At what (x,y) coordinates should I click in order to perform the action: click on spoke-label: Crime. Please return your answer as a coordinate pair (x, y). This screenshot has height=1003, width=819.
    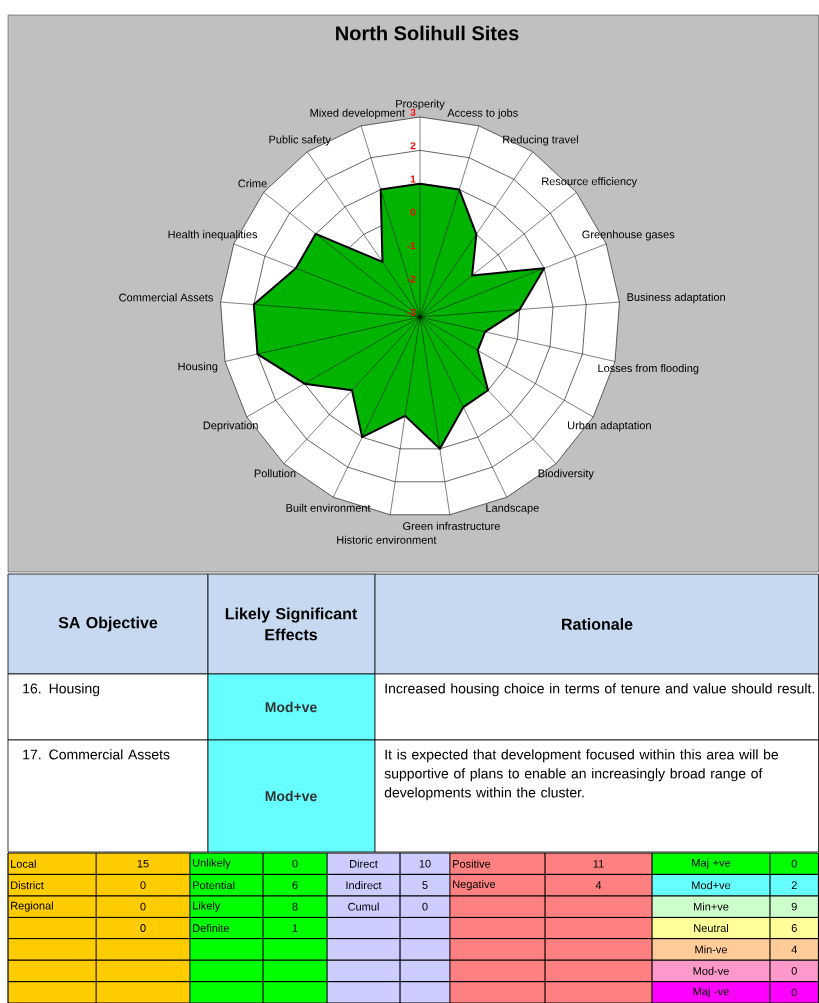
    Looking at the image, I should click on (252, 183).